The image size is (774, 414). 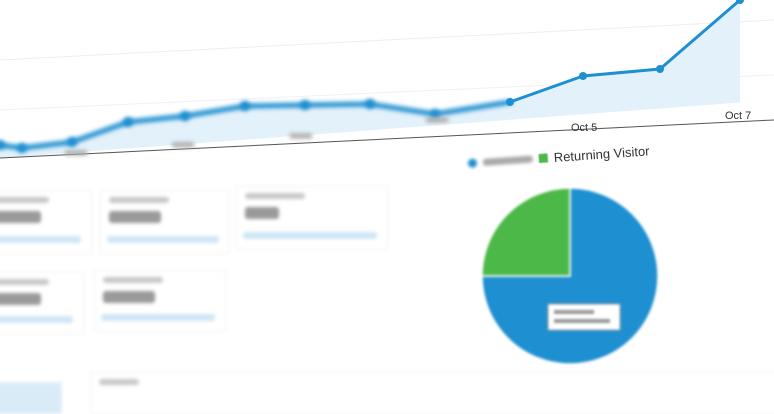 I want to click on pie-slice, so click(x=526, y=232).